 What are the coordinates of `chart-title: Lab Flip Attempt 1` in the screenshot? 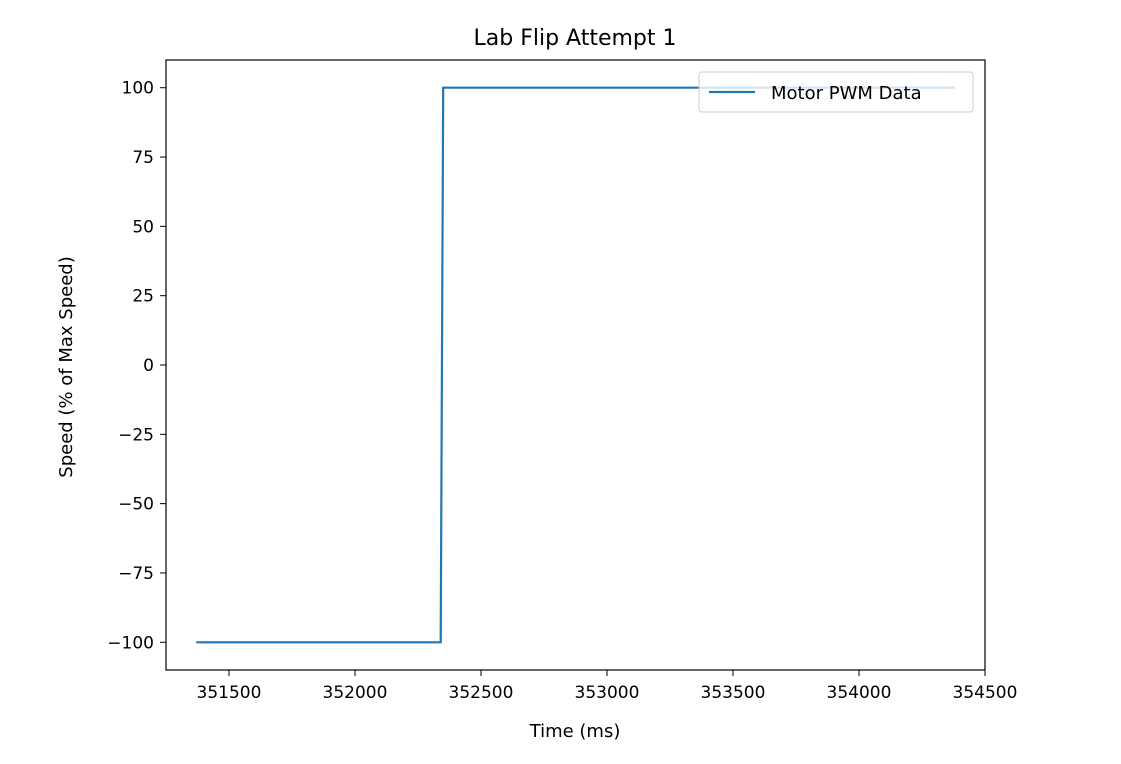 It's located at (575, 38).